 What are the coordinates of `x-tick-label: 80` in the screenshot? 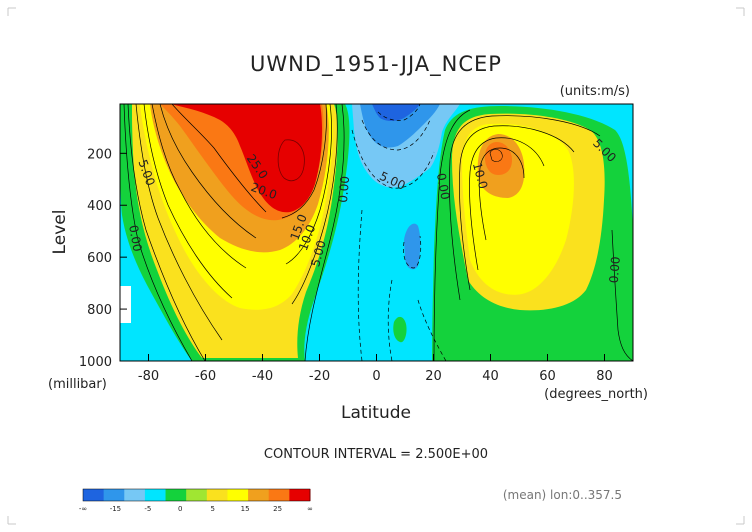 It's located at (604, 376).